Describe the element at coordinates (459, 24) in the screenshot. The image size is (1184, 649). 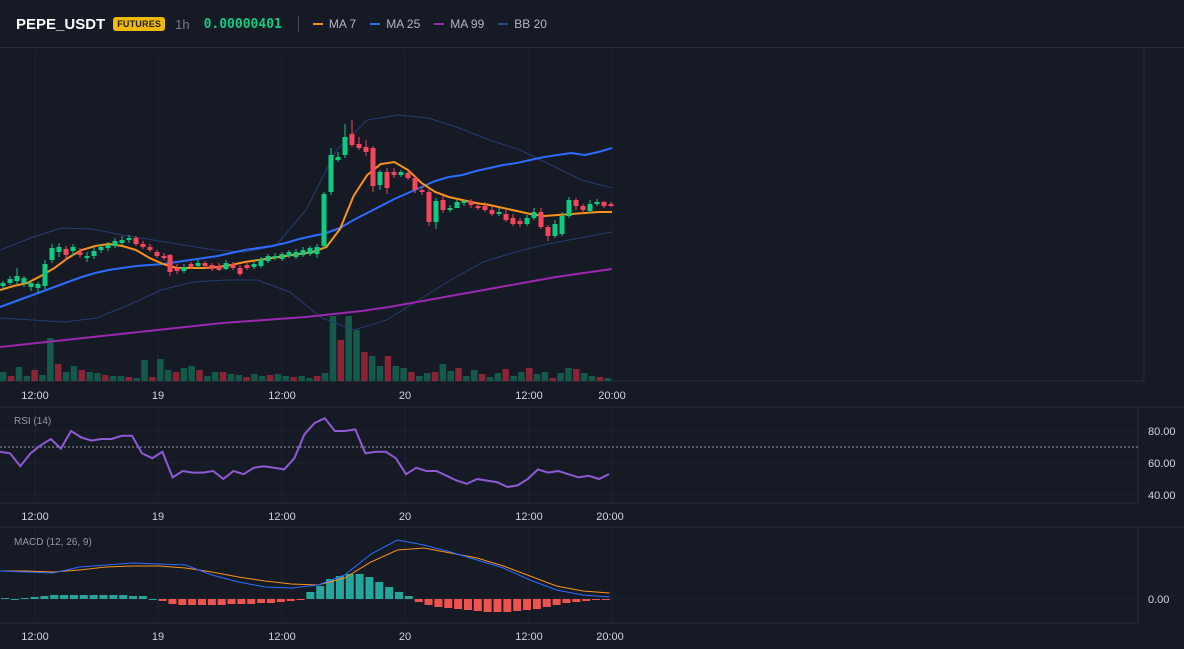
I see `legend-ma99: MA 99` at that location.